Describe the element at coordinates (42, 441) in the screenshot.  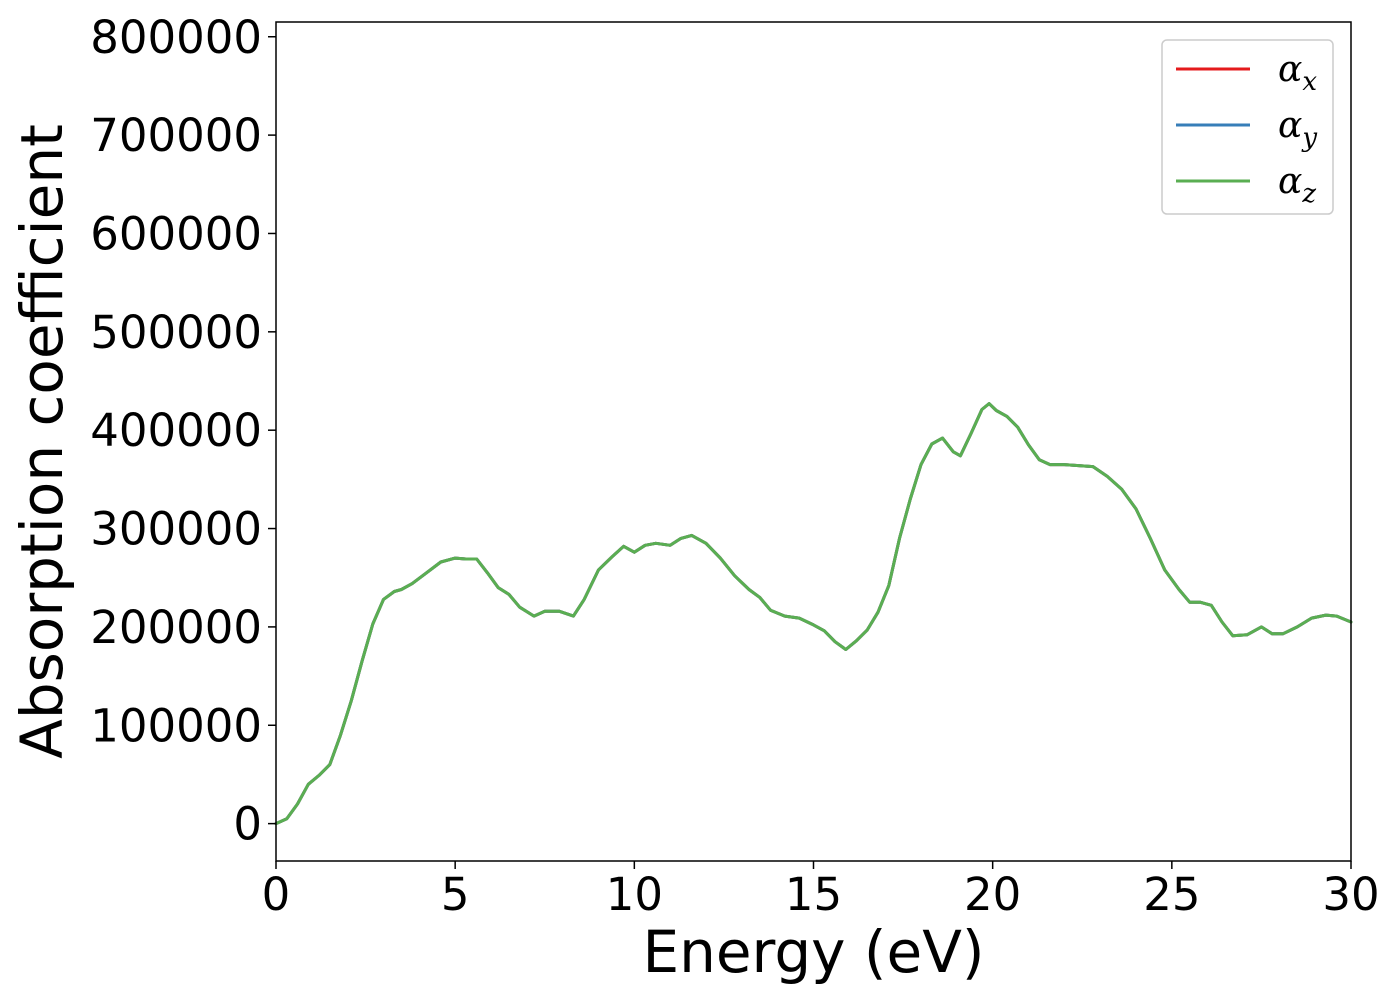
I see `y-axis-label: Absorption coefficient` at that location.